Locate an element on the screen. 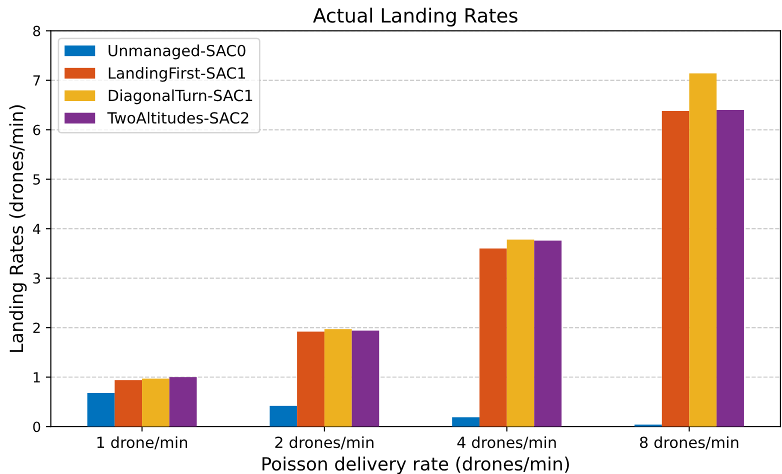 The width and height of the screenshot is (782, 474). chart-title: Actual Landing Rates is located at coordinates (415, 17).